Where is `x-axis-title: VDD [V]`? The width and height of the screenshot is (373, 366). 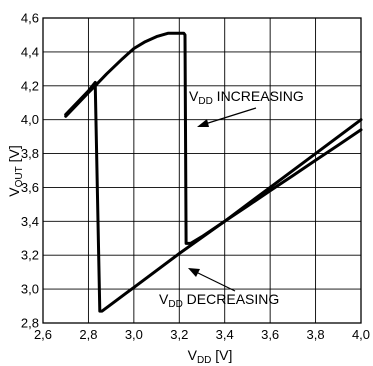 x-axis-title: VDD [V] is located at coordinates (210, 356).